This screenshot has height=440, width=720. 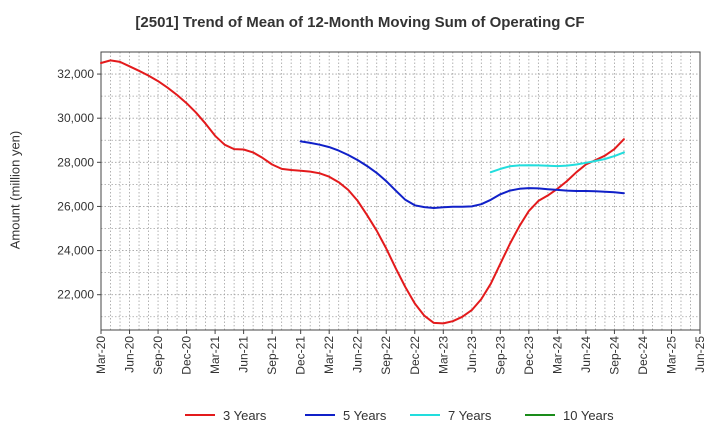 What do you see at coordinates (586, 354) in the screenshot?
I see `x-tick-label: Jun-24` at bounding box center [586, 354].